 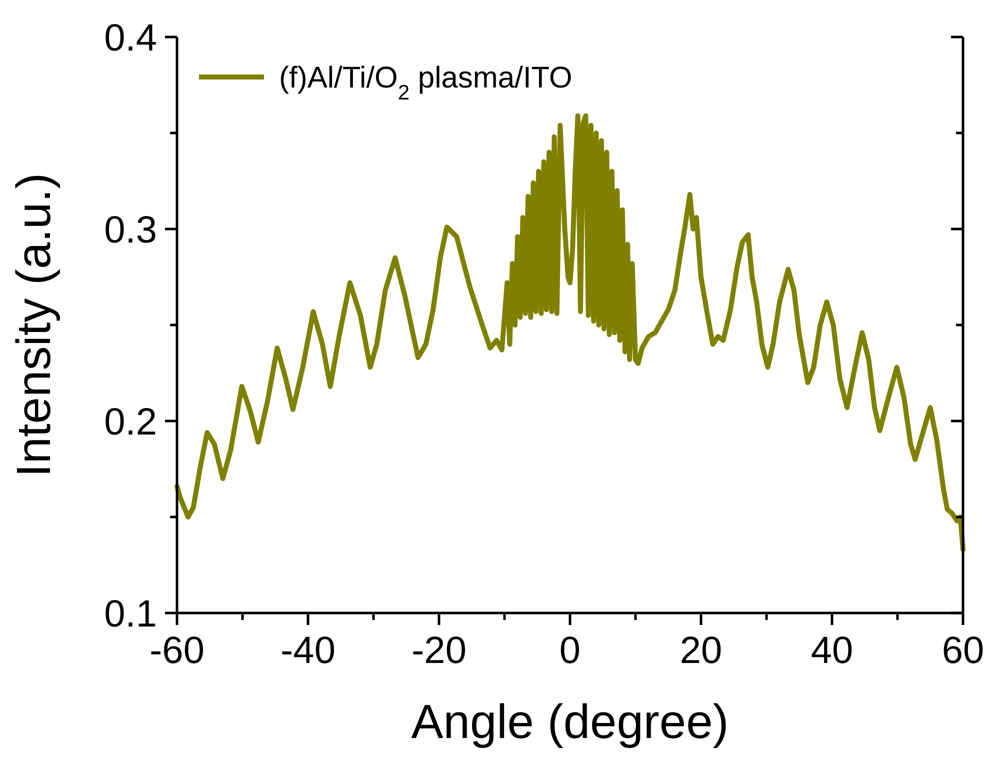 I want to click on x-tick-label: 40, so click(x=832, y=651).